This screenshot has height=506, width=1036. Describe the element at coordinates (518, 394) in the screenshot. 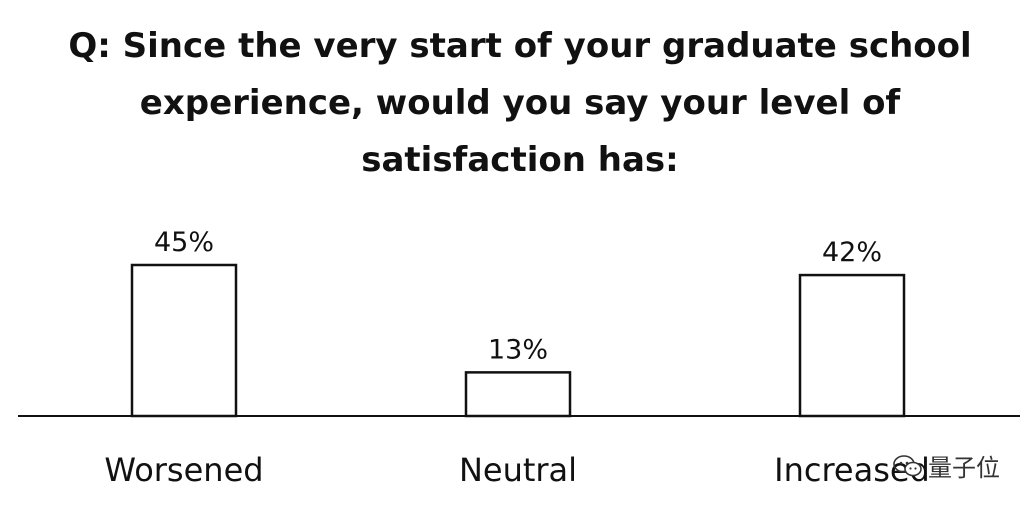

I see `bar-neutral` at that location.